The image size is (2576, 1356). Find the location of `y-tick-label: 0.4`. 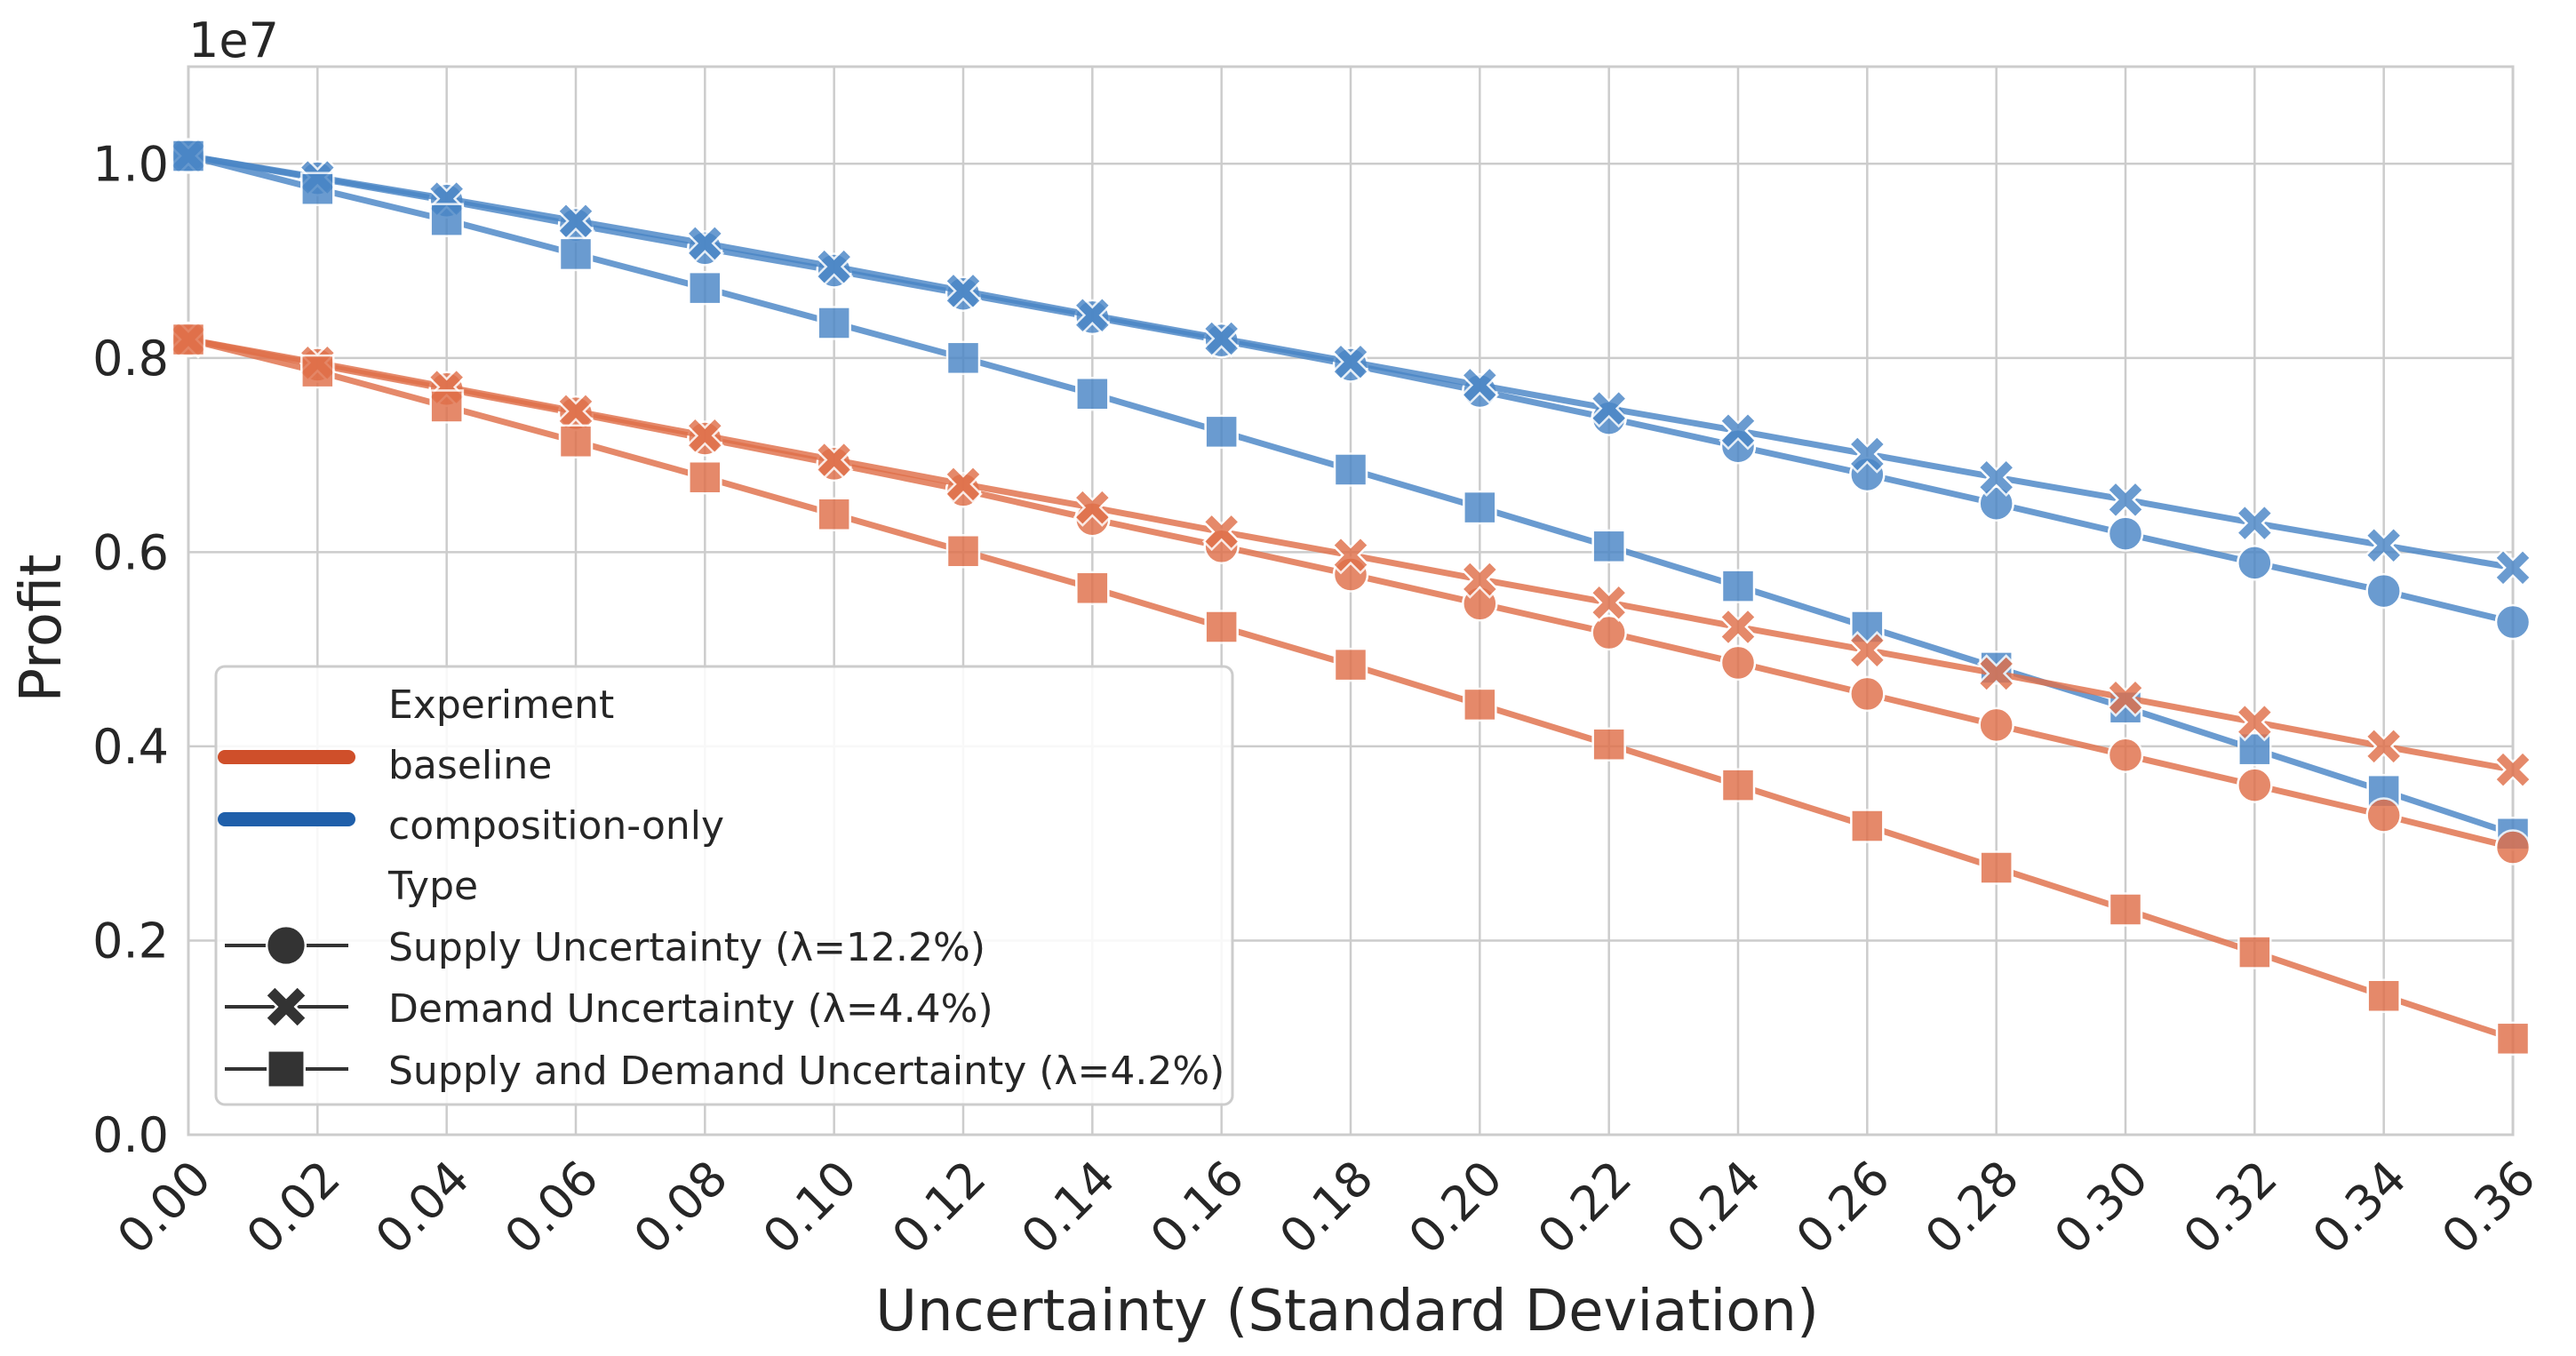

y-tick-label: 0.4 is located at coordinates (130, 747).